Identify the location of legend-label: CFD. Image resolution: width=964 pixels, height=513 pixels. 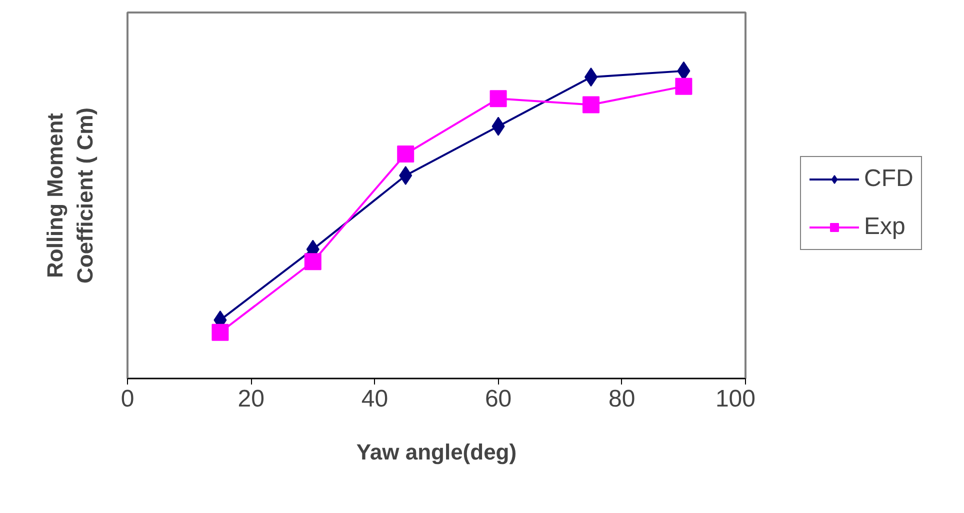
(889, 179).